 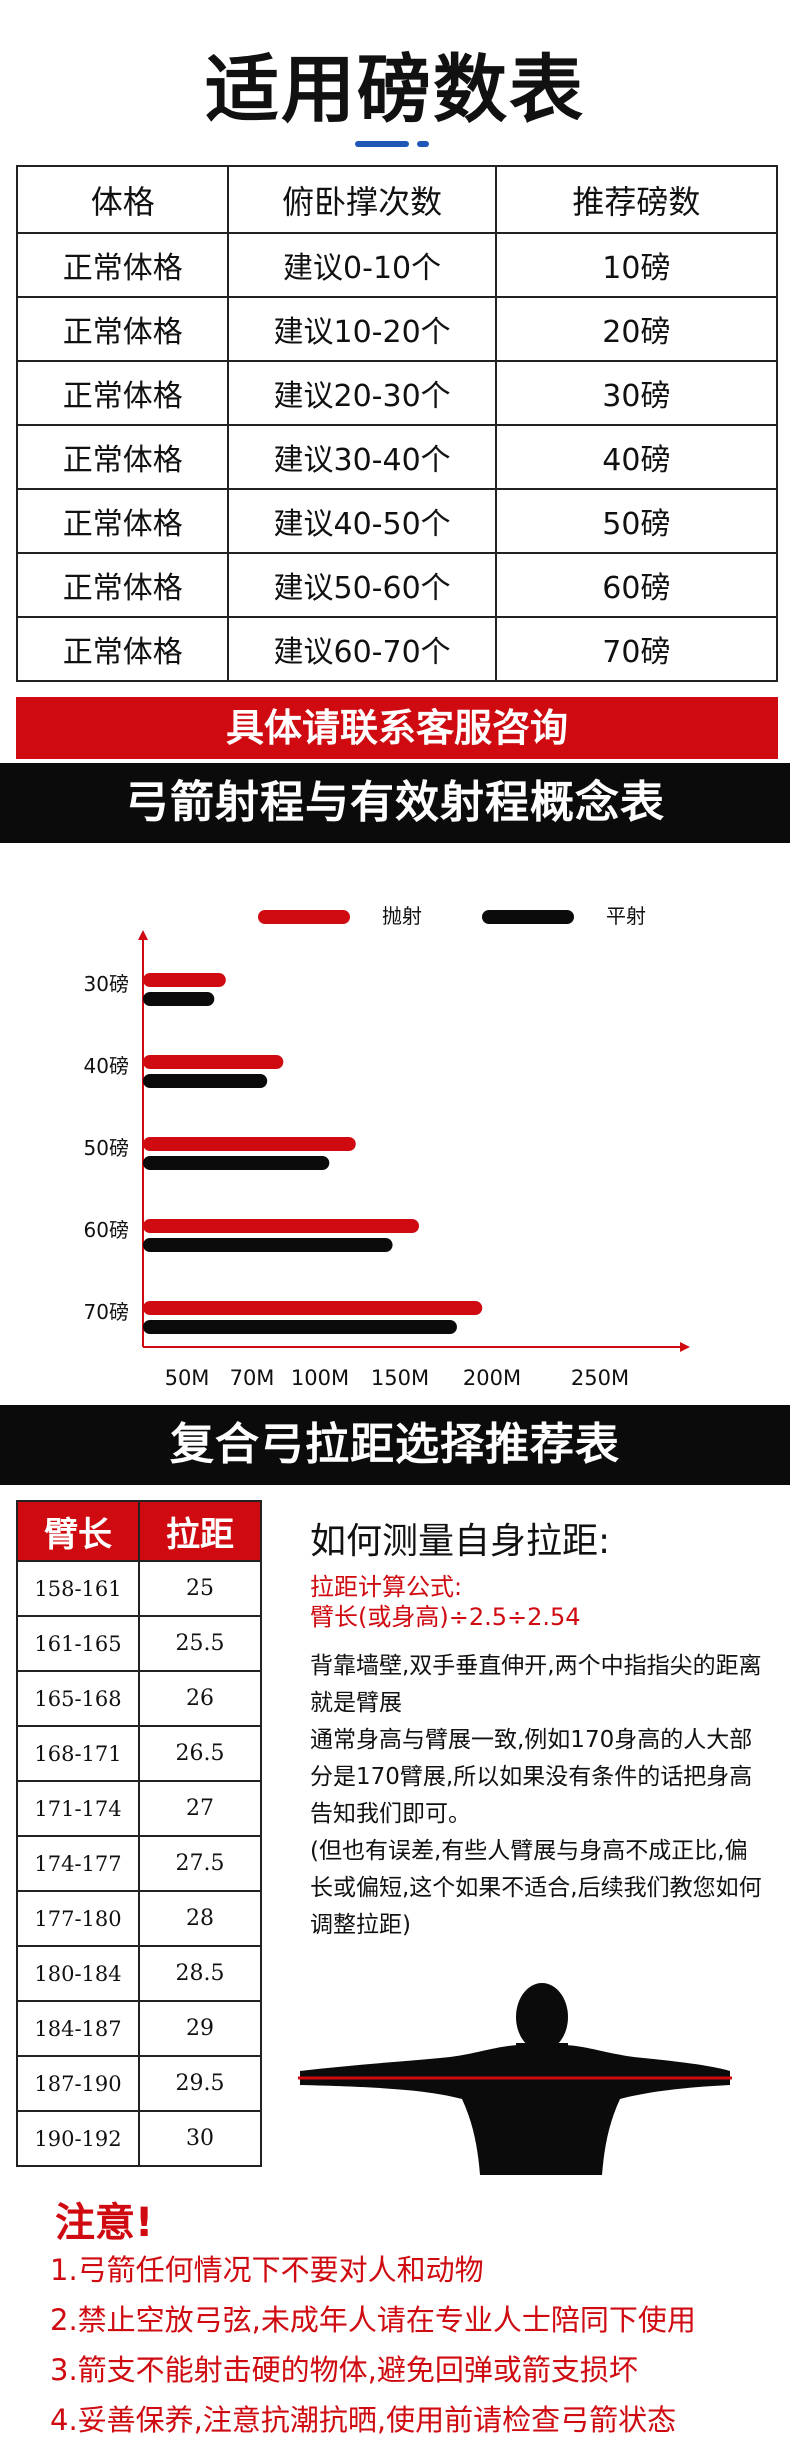 I want to click on table-cell: 29.5, so click(x=200, y=2083).